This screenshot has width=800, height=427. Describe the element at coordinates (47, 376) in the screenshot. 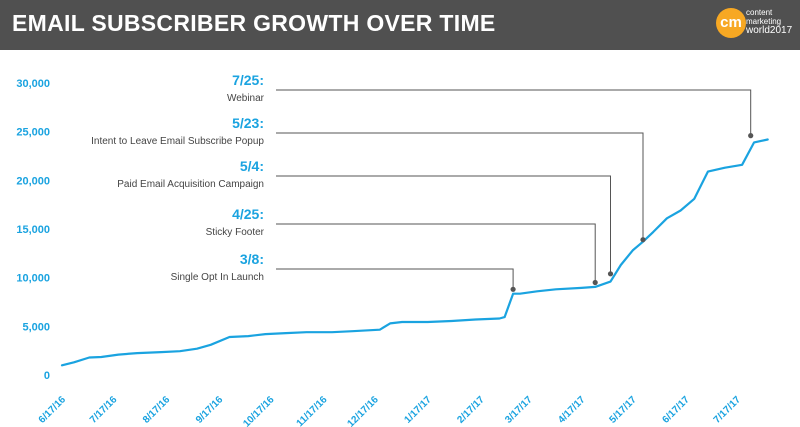

I see `y-tick-label: 0` at that location.